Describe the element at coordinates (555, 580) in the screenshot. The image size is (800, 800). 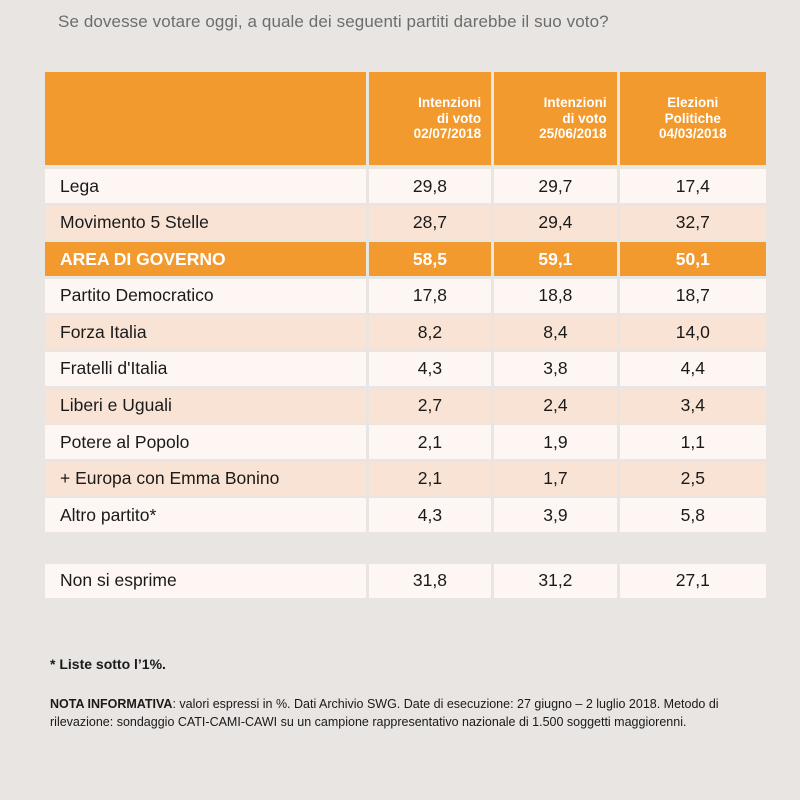
I see `value-cell: 31,2` at that location.